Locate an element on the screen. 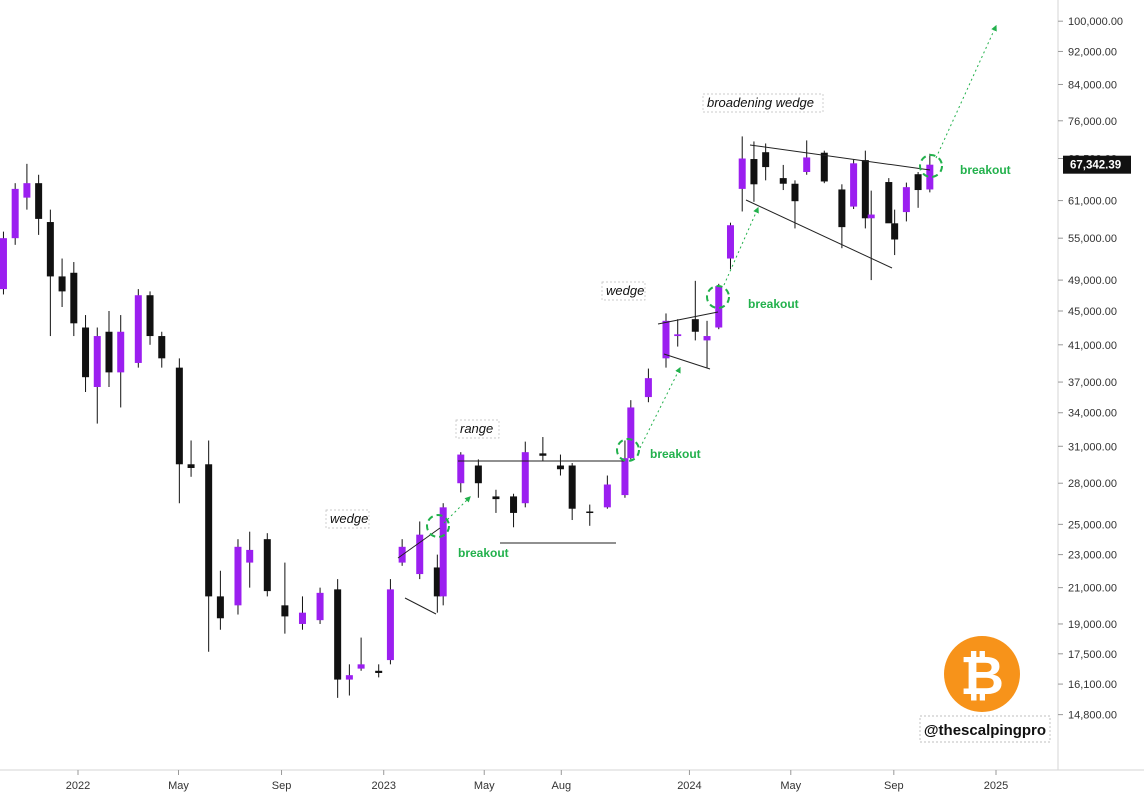  wedge-1-upper-line is located at coordinates (419, 543).